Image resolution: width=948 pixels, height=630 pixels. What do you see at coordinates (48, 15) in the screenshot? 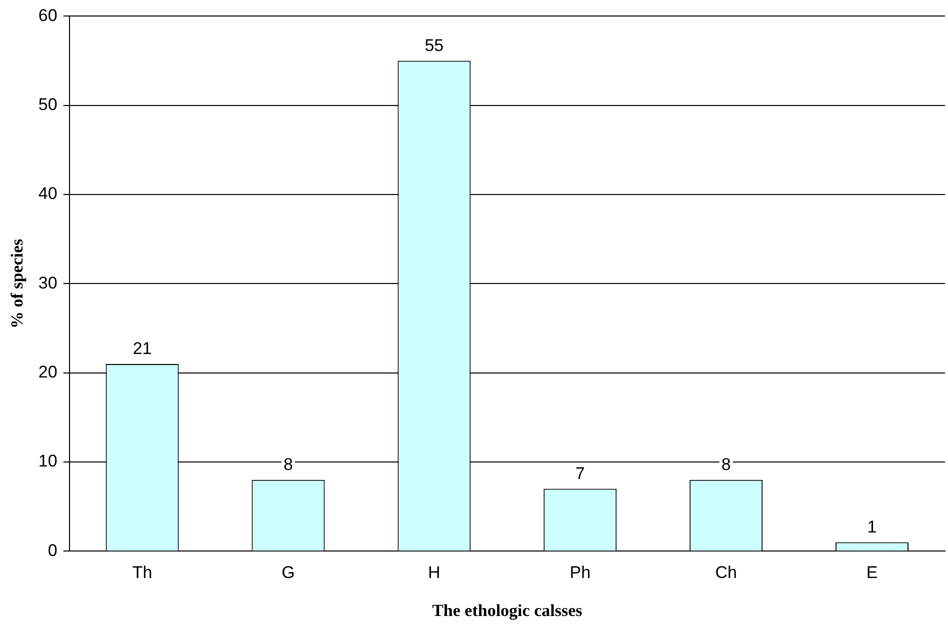
I see `y-tick-label: 60` at bounding box center [48, 15].